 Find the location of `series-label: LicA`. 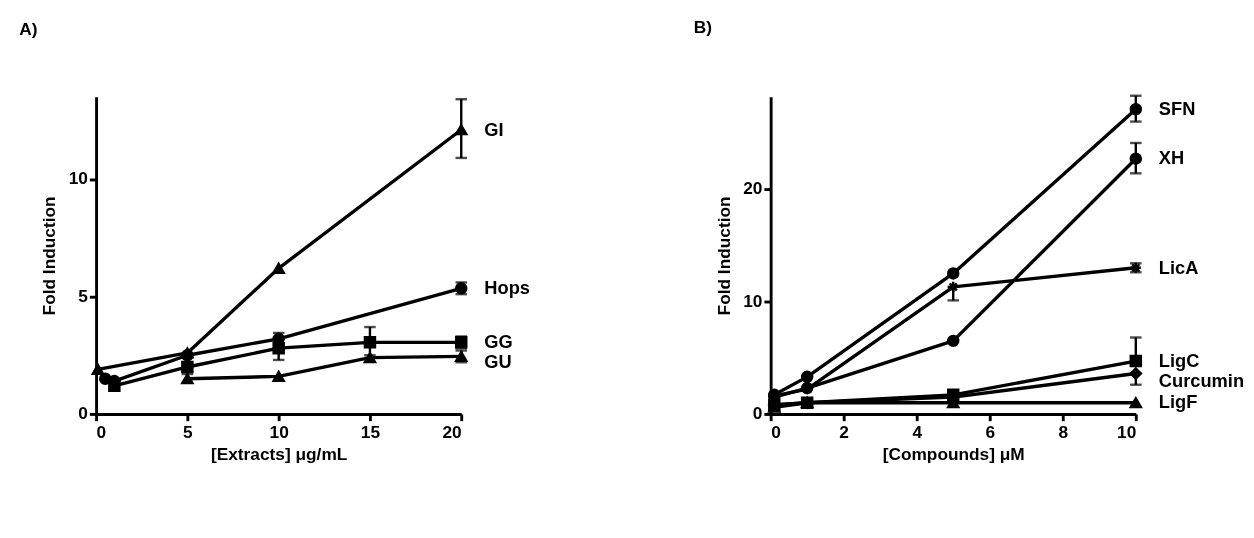

series-label: LicA is located at coordinates (1178, 267).